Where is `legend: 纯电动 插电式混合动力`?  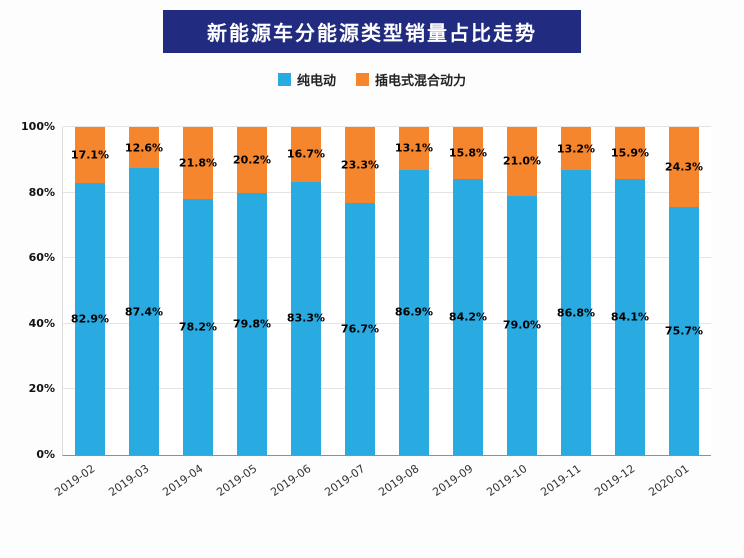
legend: 纯电动 插电式混合动力 is located at coordinates (372, 79).